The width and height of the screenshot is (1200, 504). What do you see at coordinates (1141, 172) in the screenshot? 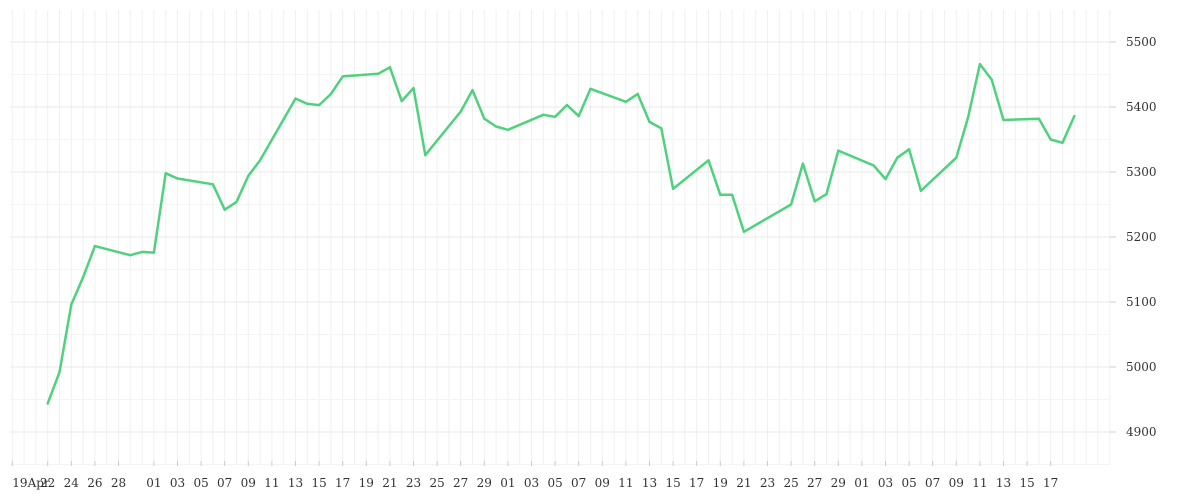
I see `y-tick-label: 5300` at bounding box center [1141, 172].